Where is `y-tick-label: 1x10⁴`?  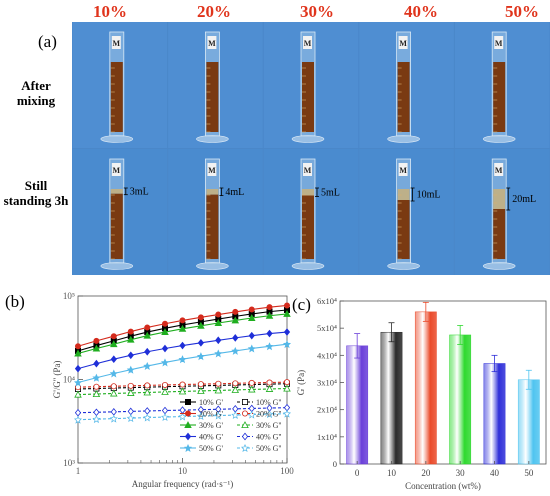 y-tick-label: 1x10⁴ is located at coordinates (327, 437).